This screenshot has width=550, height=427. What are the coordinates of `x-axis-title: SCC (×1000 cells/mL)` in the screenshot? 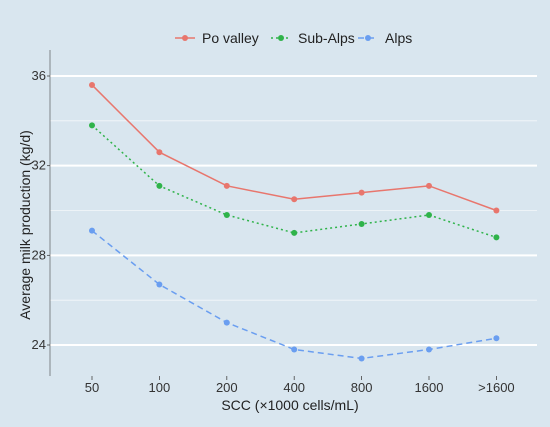 It's located at (289, 405).